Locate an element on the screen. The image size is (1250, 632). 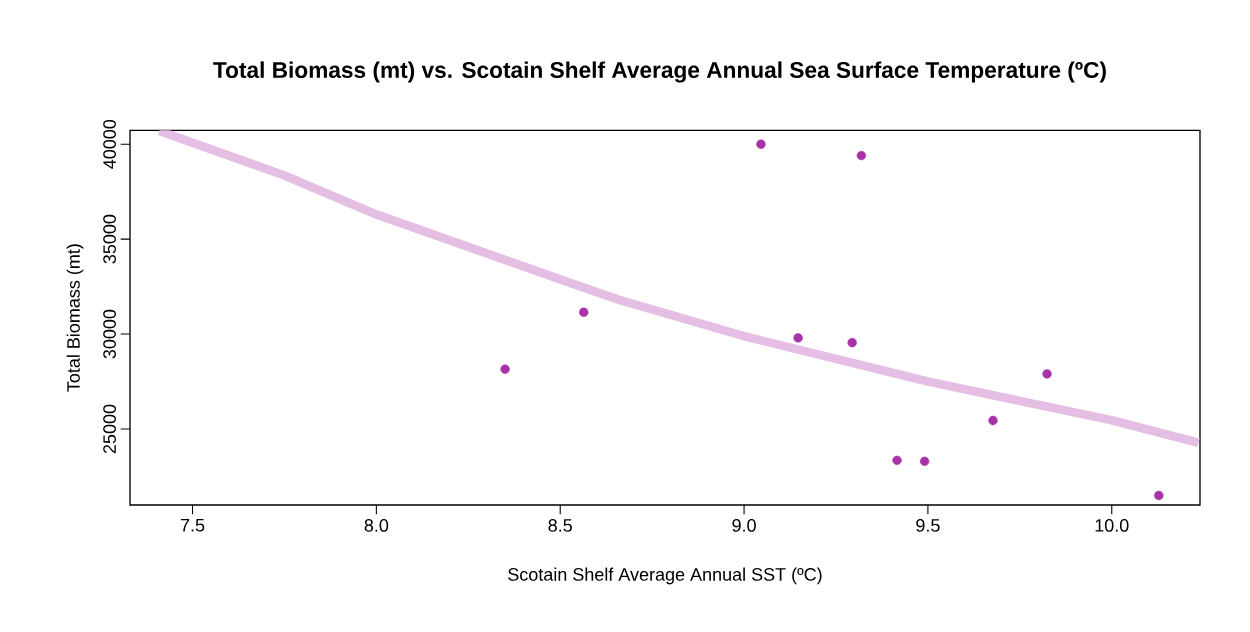
x-tick-label: 8.0 is located at coordinates (376, 525).